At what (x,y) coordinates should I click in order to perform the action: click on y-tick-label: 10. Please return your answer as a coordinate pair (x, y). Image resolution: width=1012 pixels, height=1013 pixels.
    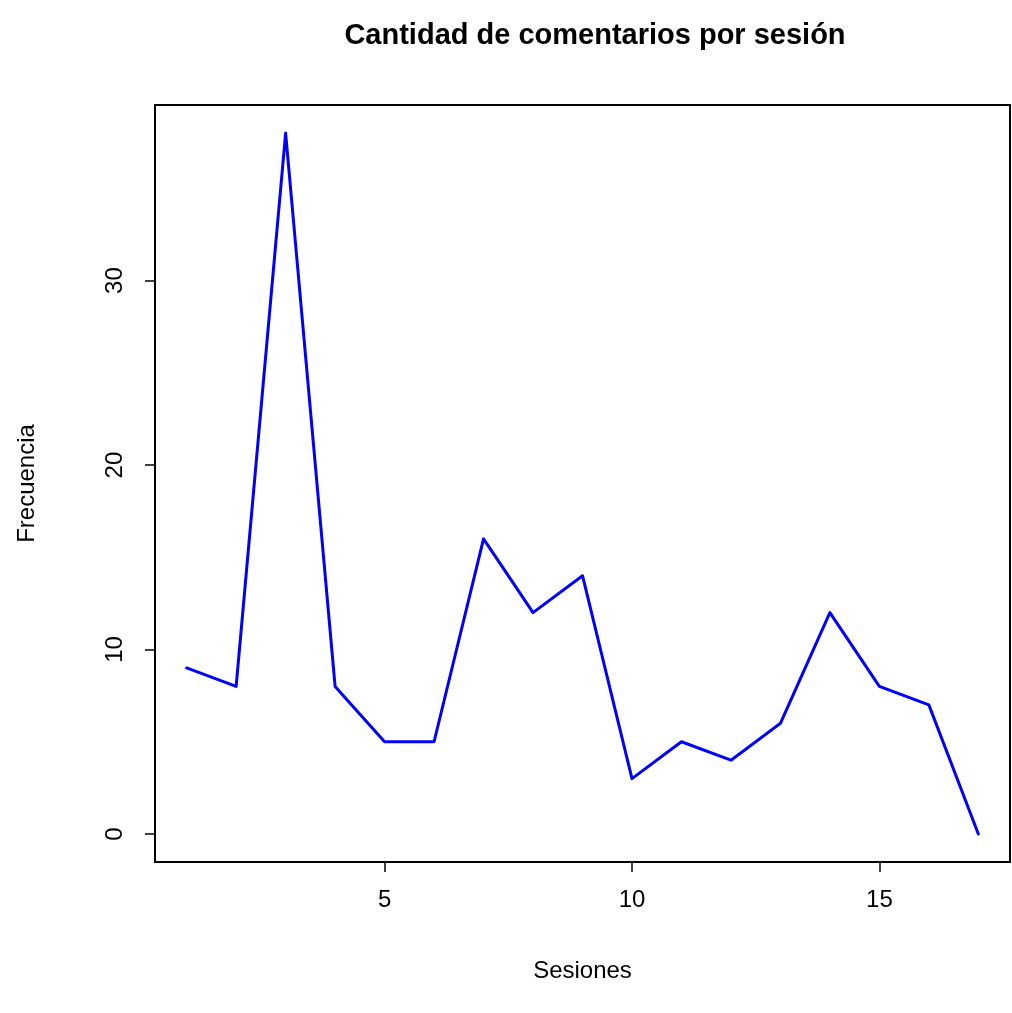
    Looking at the image, I should click on (113, 649).